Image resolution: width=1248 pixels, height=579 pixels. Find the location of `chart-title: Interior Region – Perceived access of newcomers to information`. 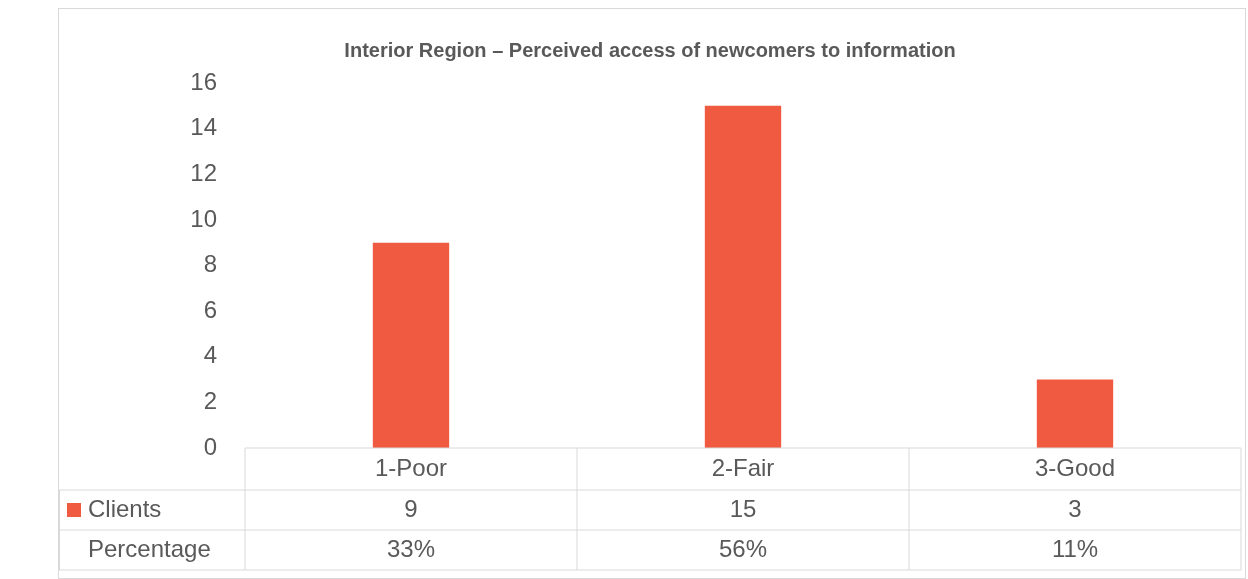

chart-title: Interior Region – Perceived access of newcomers to information is located at coordinates (650, 49).